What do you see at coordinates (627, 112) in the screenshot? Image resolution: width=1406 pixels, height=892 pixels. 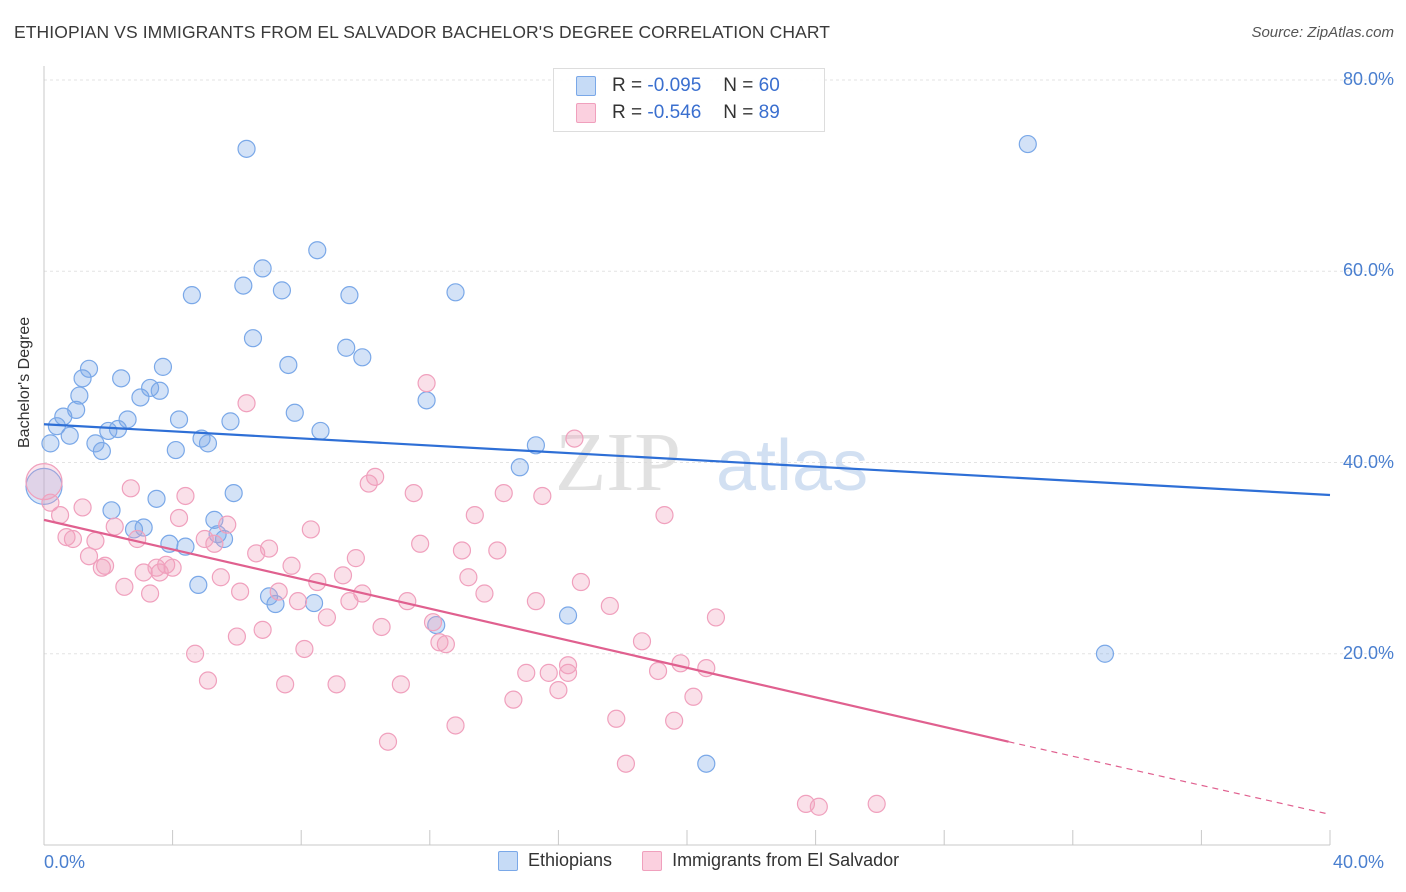 I see `legend-r-label: R =` at bounding box center [627, 112].